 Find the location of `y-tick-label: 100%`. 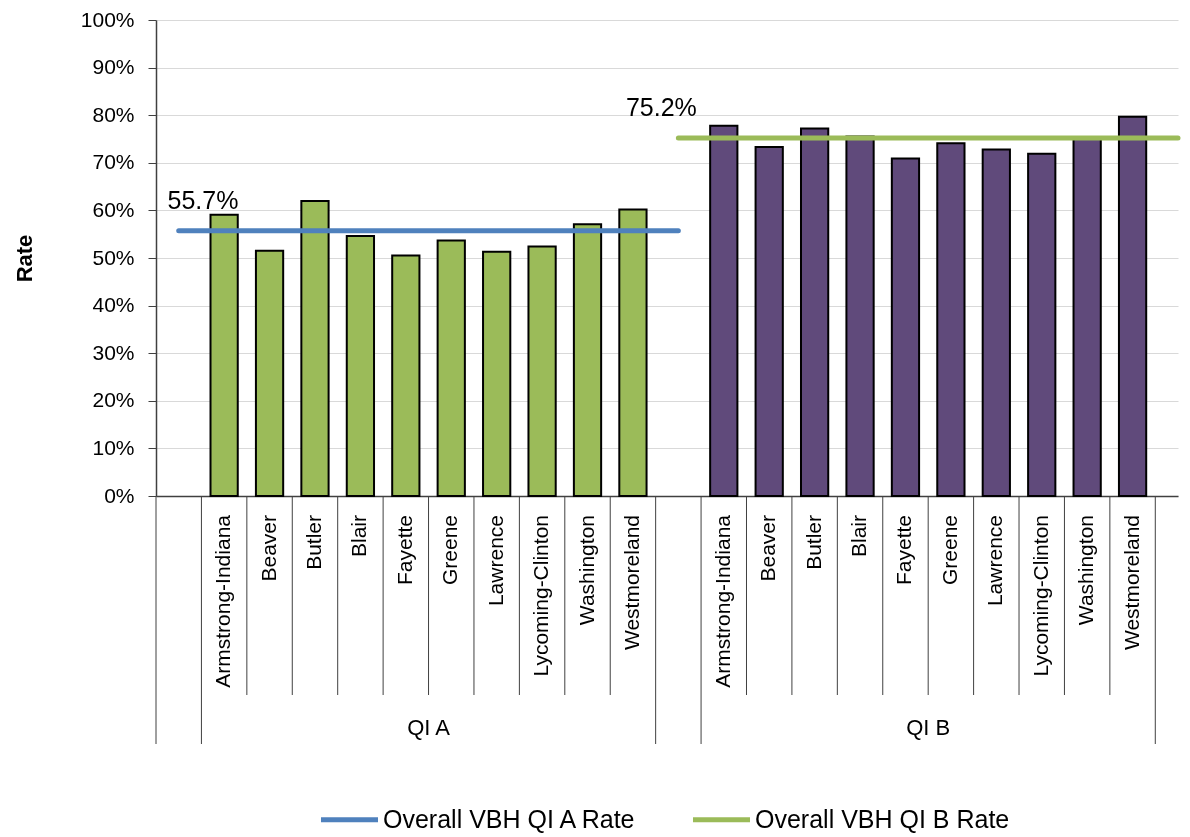

y-tick-label: 100% is located at coordinates (107, 19).